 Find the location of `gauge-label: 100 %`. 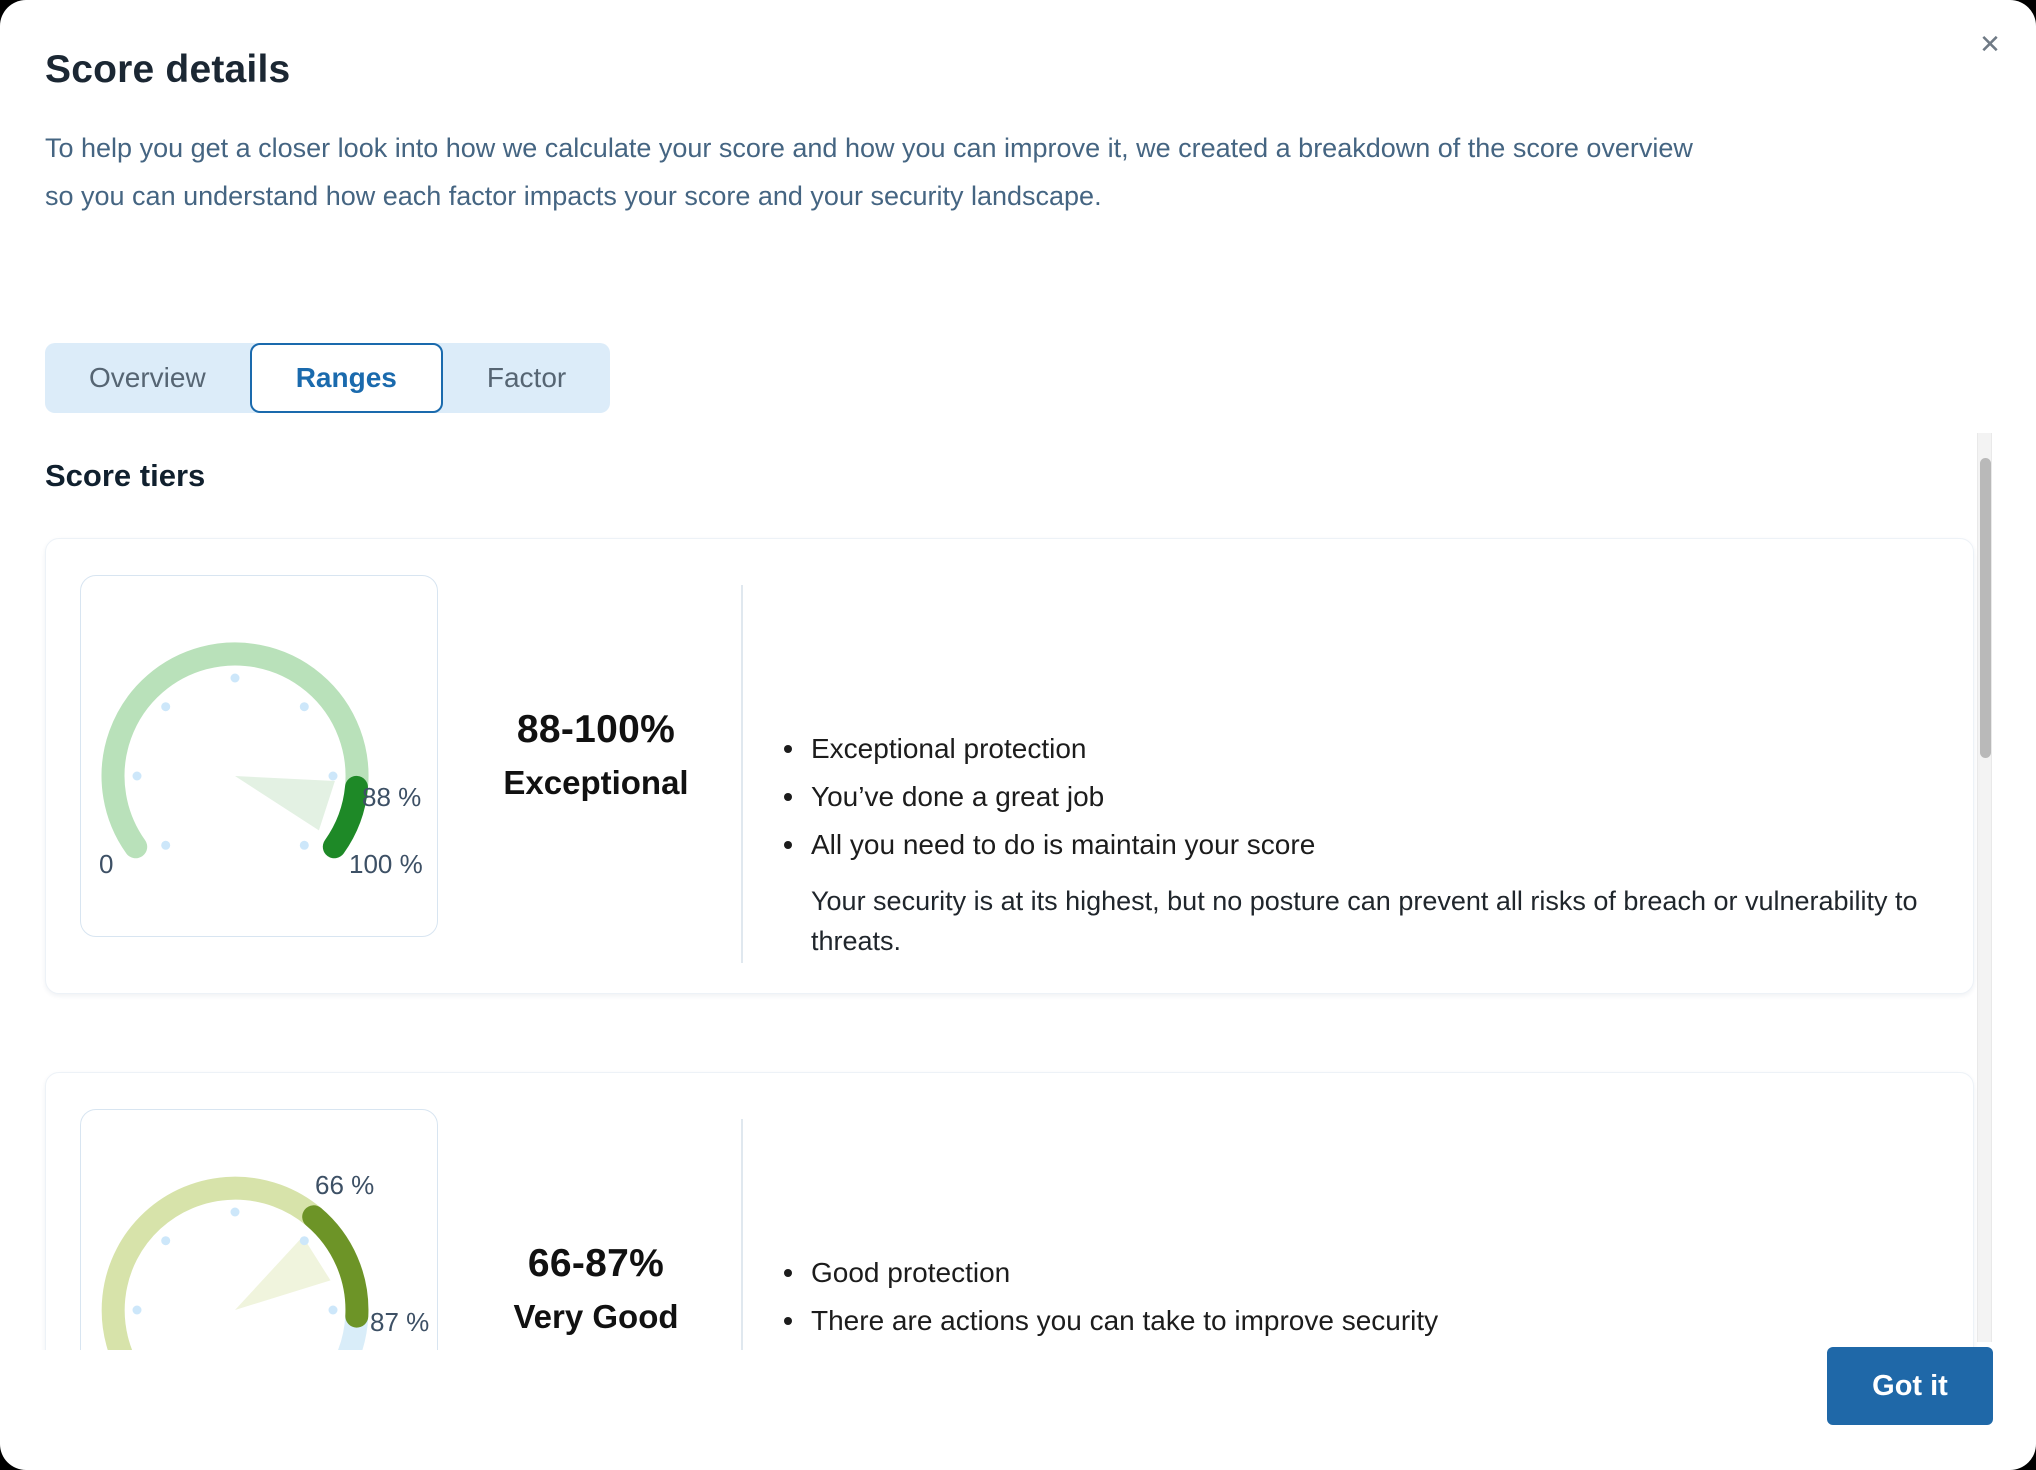

gauge-label: 100 % is located at coordinates (386, 864).